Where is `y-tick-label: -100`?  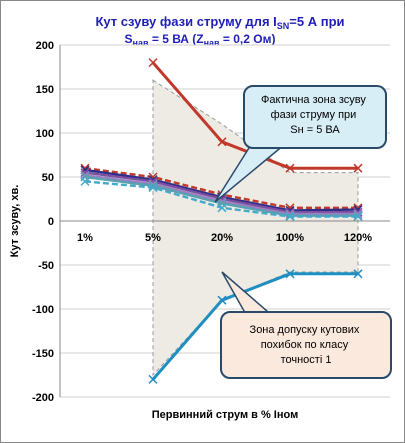 y-tick-label: -100 is located at coordinates (43, 310).